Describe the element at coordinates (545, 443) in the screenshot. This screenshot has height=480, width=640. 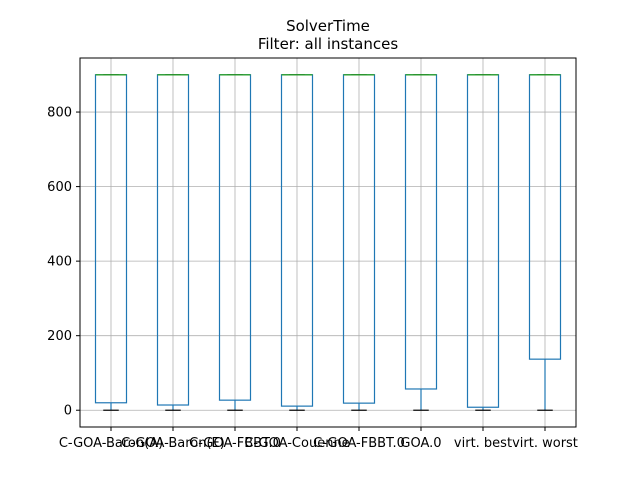
I see `x-tick-label: virt. worst` at that location.